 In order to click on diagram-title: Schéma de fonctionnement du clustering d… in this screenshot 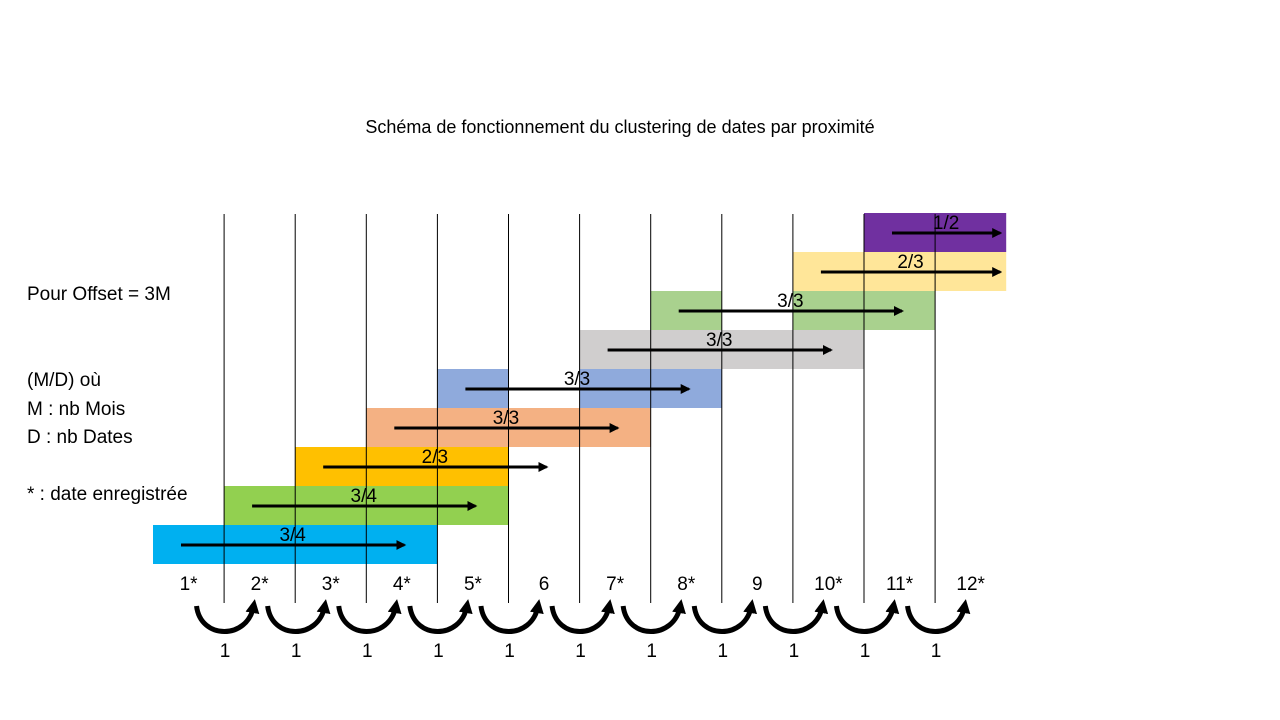, I will do `click(620, 127)`.